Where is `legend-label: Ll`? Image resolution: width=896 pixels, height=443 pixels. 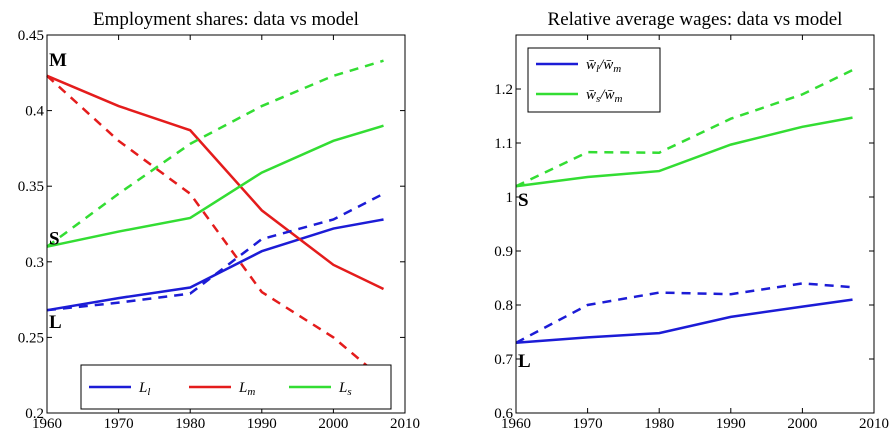
legend-label: Ll is located at coordinates (144, 389).